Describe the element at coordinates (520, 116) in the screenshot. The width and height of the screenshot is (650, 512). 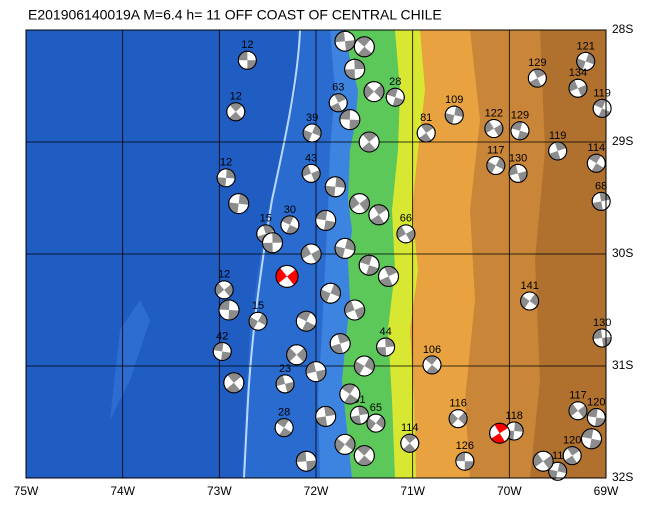
I see `depth-label: 129` at that location.